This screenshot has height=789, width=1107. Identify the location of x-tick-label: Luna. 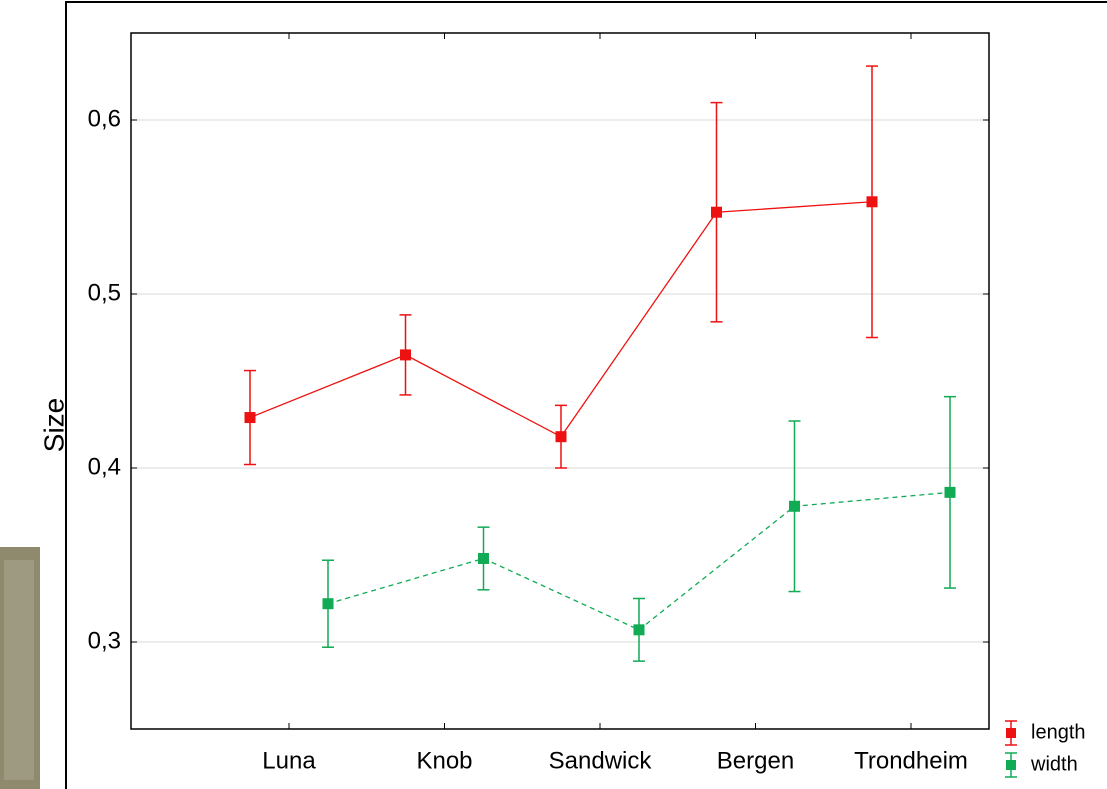
(289, 760).